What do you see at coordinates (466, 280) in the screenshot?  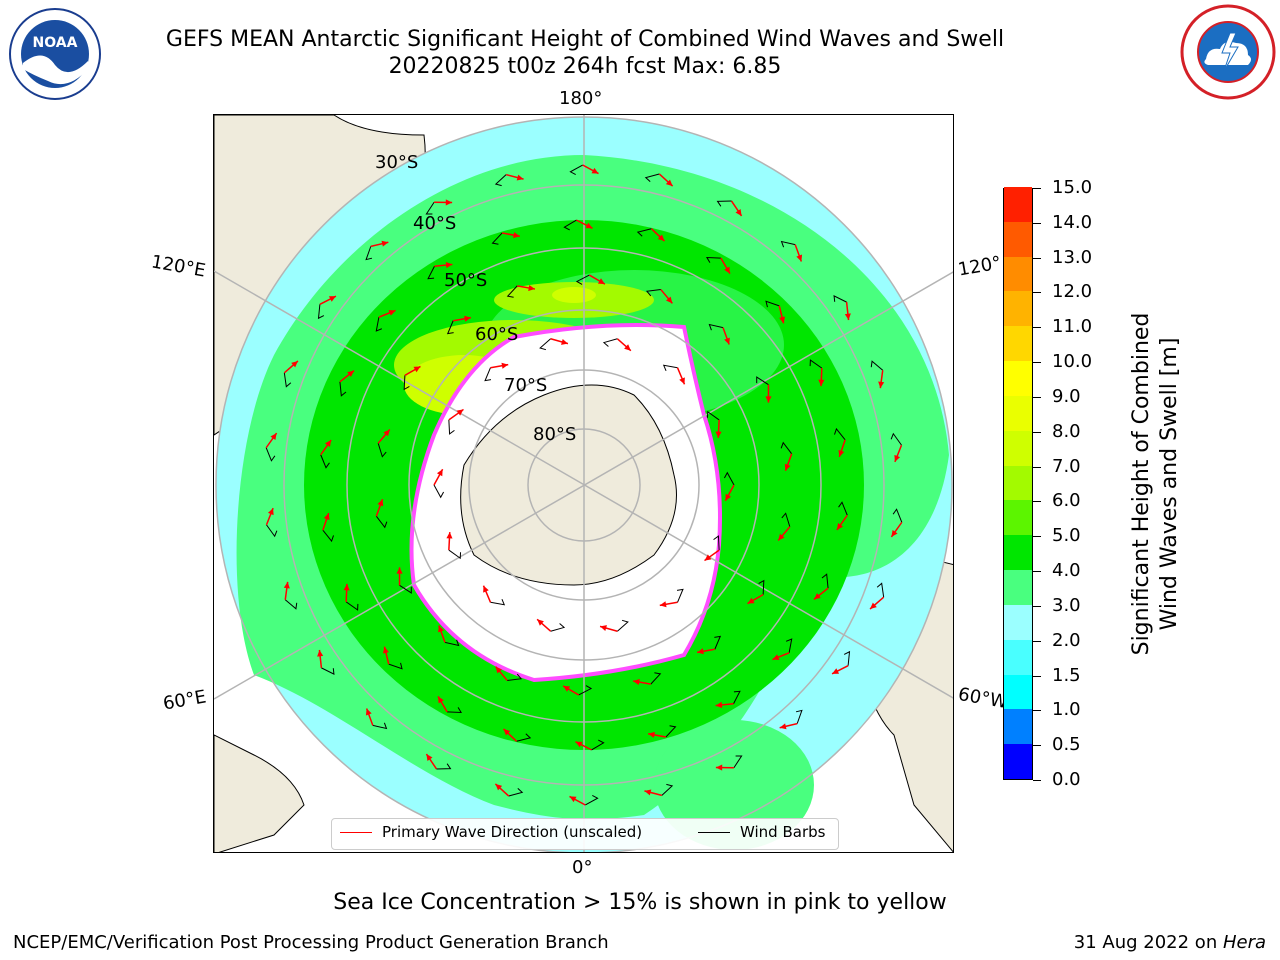 I see `lat-label-50s: 50°S` at bounding box center [466, 280].